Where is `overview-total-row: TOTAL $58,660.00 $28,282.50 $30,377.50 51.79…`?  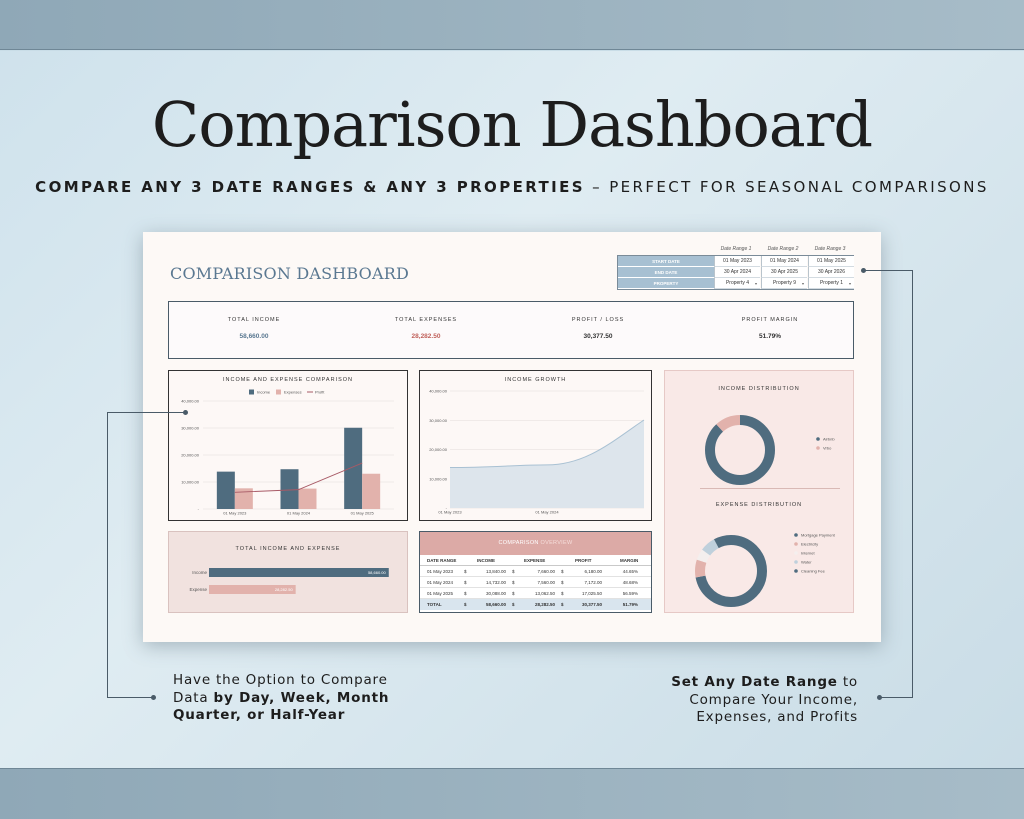
overview-total-row: TOTAL $58,660.00 $28,282.50 $30,377.50 51.79… is located at coordinates (535, 604).